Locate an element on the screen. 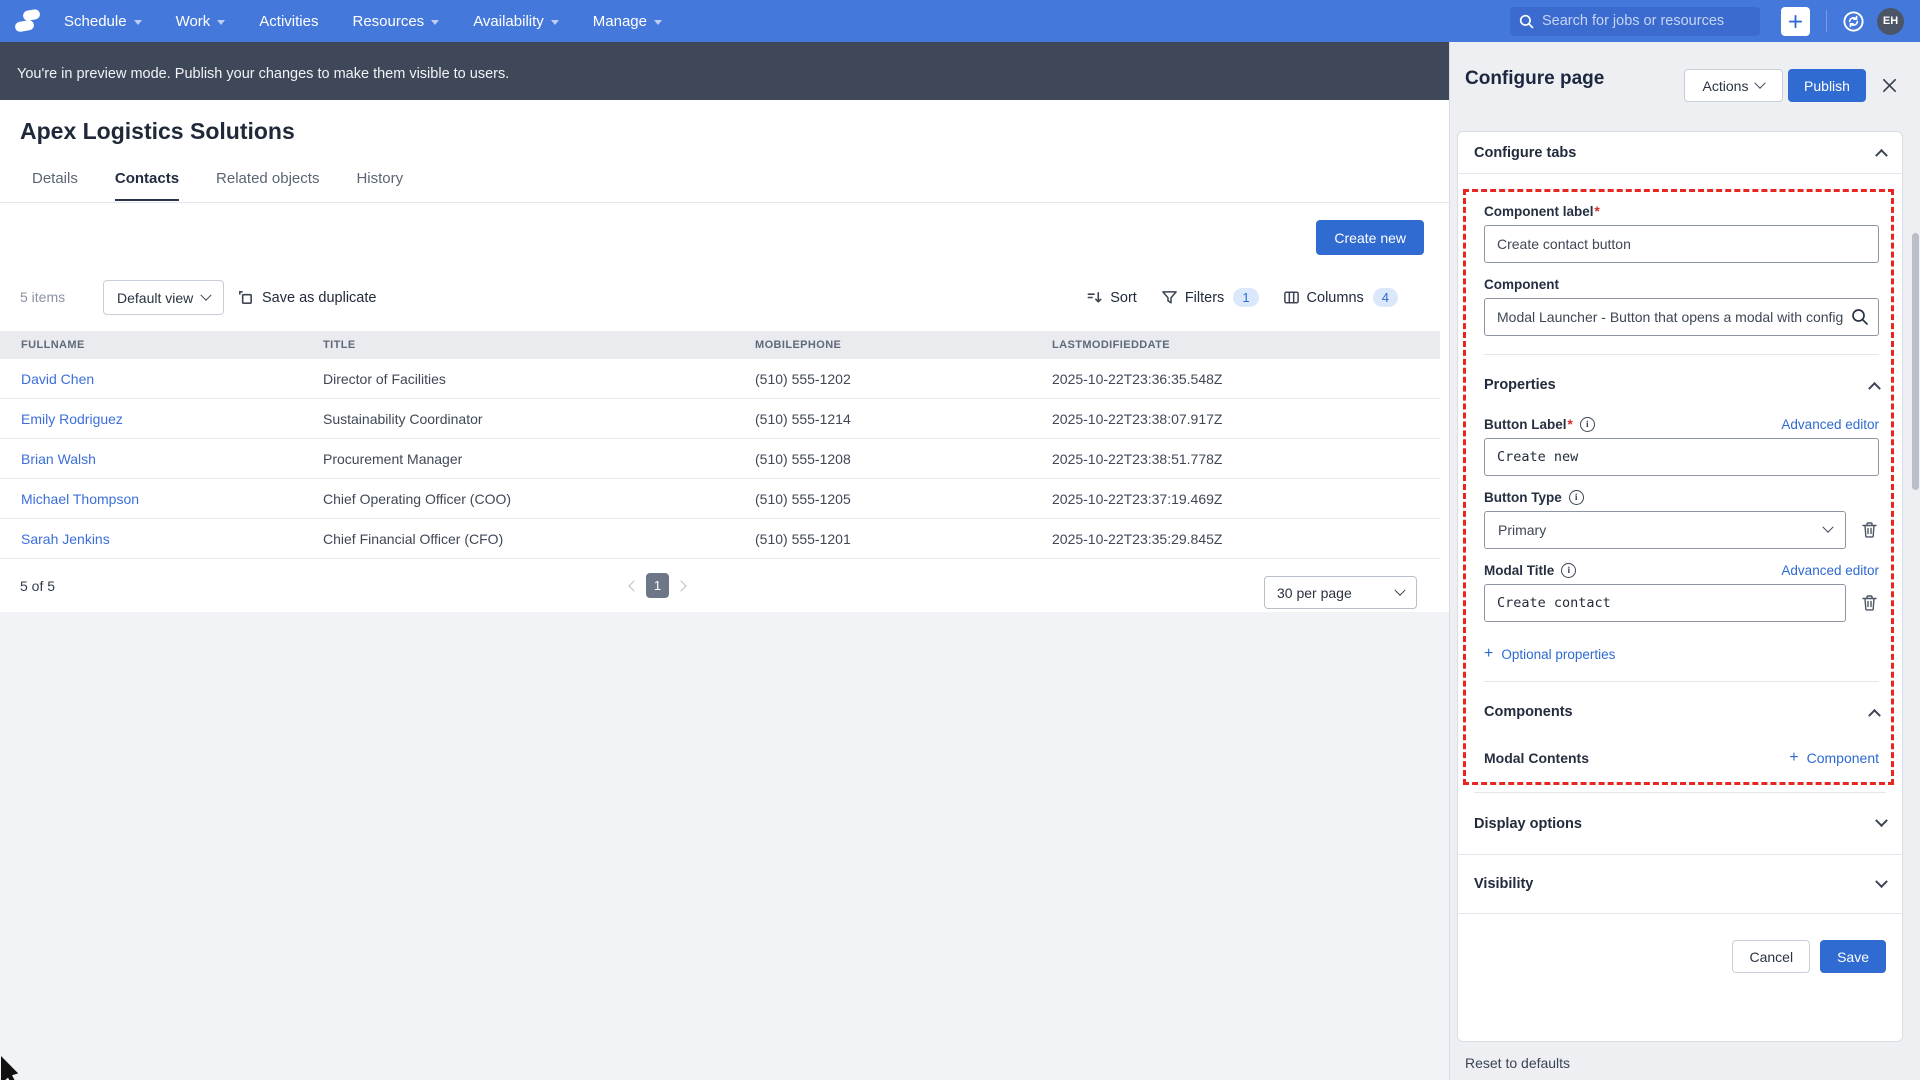 The height and width of the screenshot is (1080, 1920). section-components: Components is located at coordinates (1682, 713).